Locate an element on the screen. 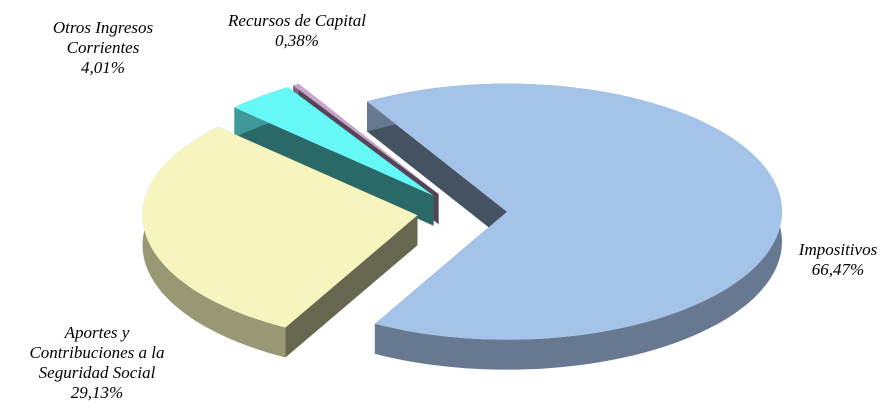 The image size is (895, 411). value-label: 29,13% is located at coordinates (97, 392).